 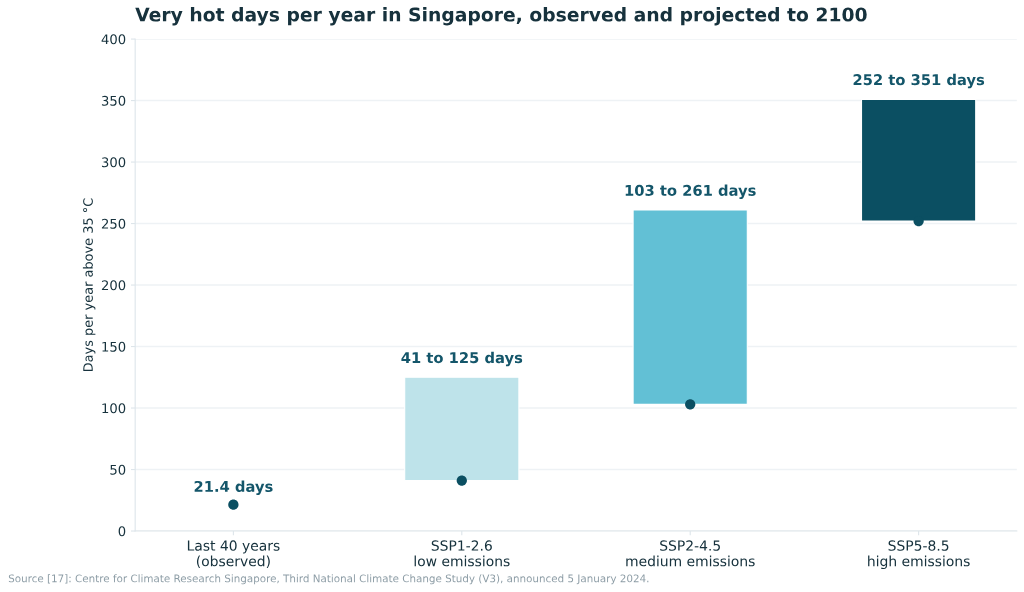 What do you see at coordinates (114, 346) in the screenshot?
I see `y-tick-label: 150` at bounding box center [114, 346].